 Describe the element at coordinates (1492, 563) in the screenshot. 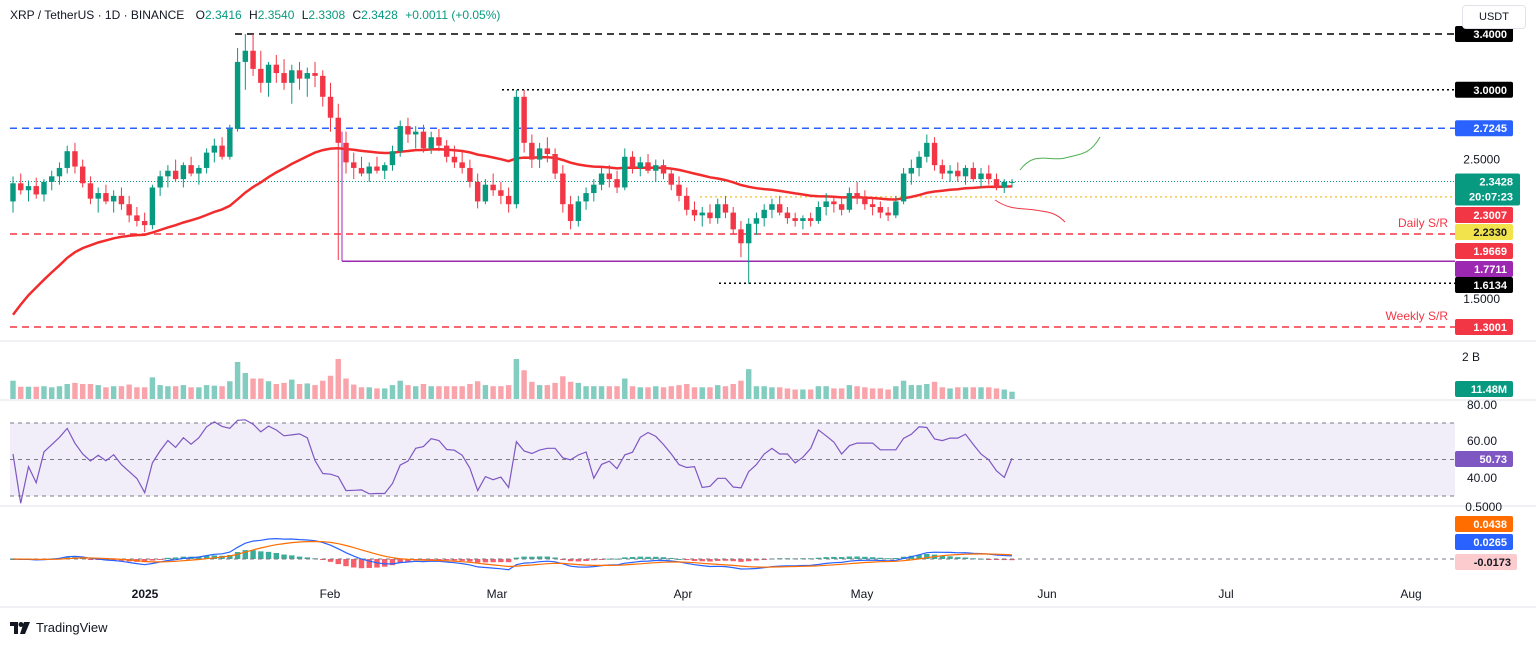

I see `histogram-value-label-text: -0.0173` at that location.